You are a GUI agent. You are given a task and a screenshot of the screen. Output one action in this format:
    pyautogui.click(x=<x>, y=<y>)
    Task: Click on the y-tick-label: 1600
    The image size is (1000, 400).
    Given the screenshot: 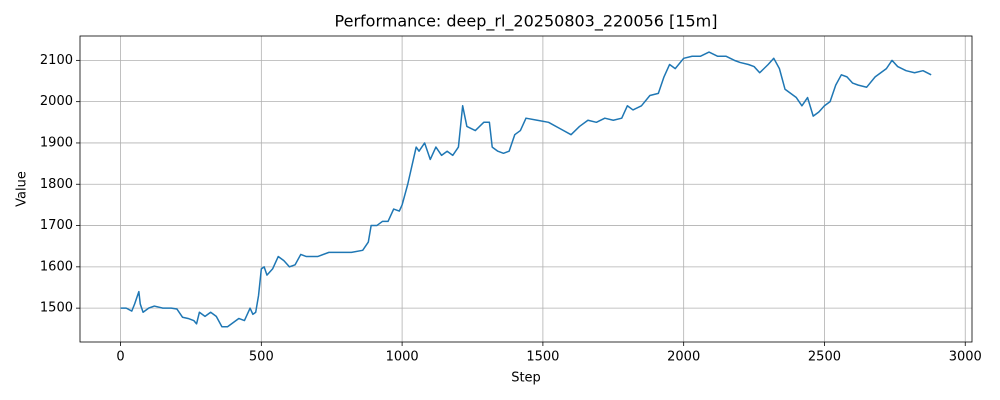 What is the action you would take?
    pyautogui.click(x=56, y=266)
    